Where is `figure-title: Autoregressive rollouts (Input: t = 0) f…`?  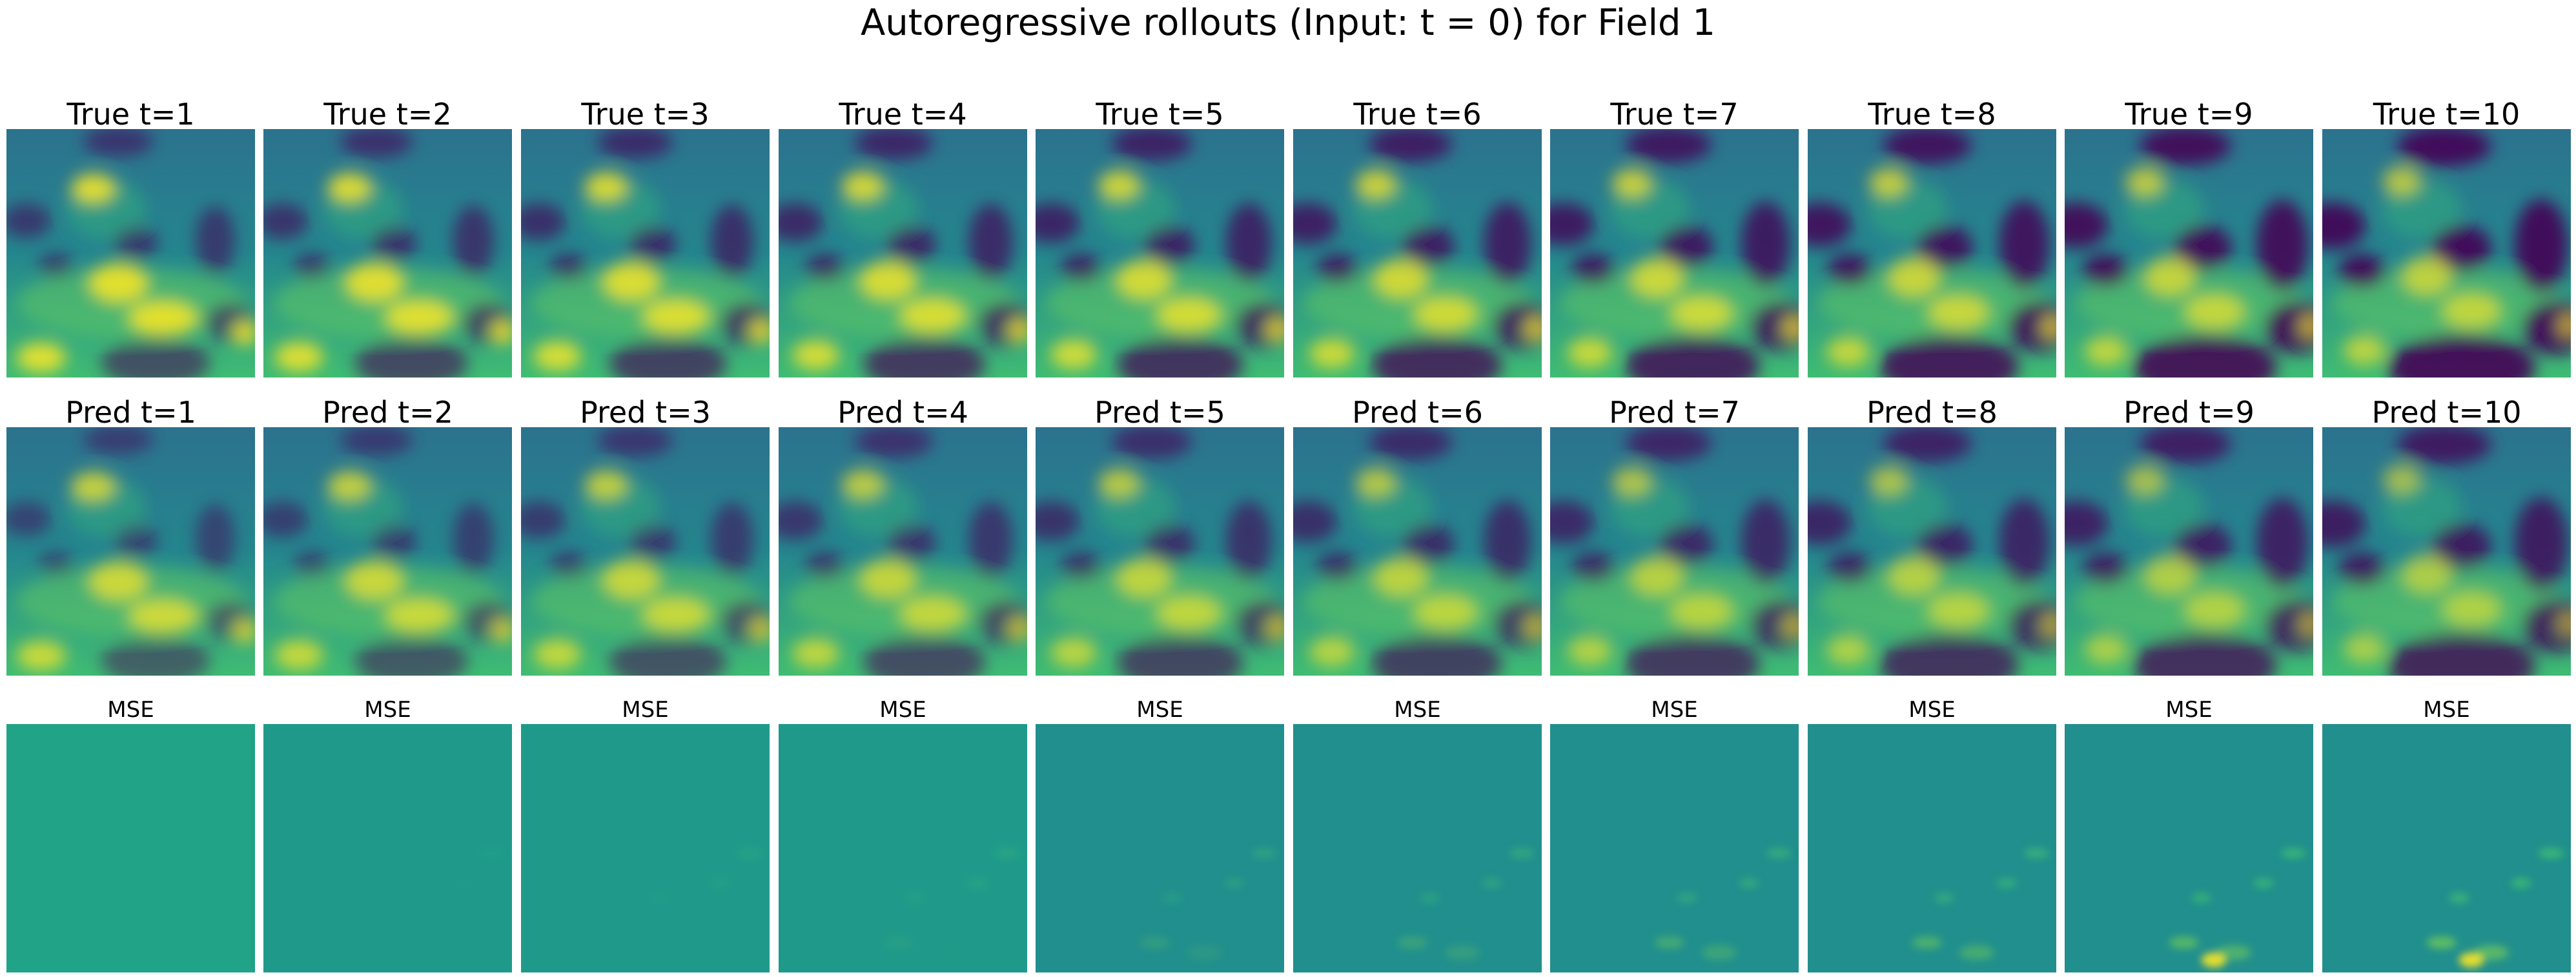
figure-title: Autoregressive rollouts (Input: t = 0) f… is located at coordinates (1288, 23).